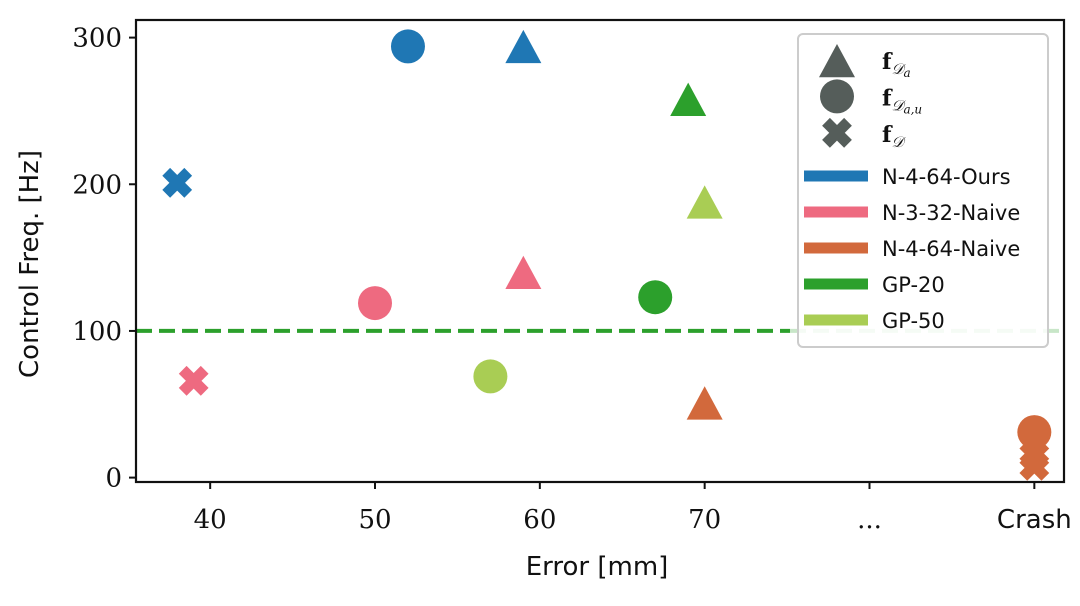 This screenshot has height=606, width=1080. What do you see at coordinates (113, 479) in the screenshot?
I see `y-tick-label-0: 0` at bounding box center [113, 479].